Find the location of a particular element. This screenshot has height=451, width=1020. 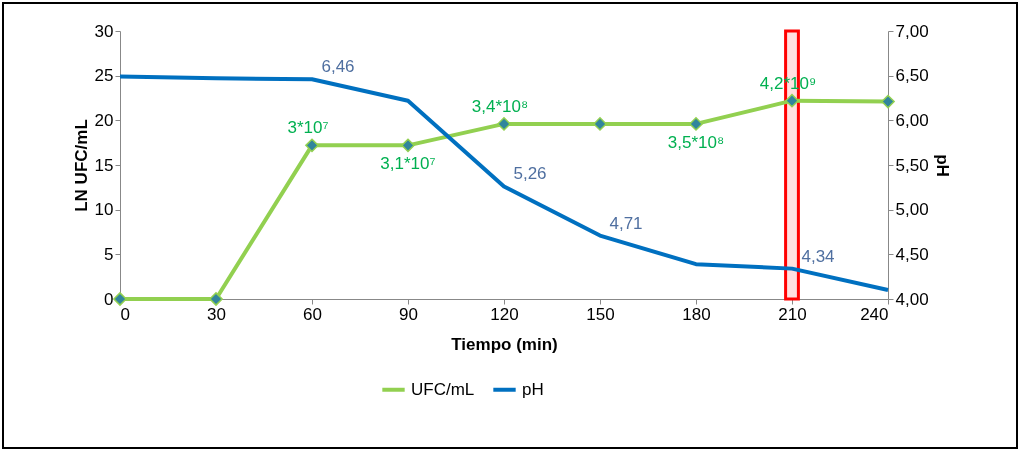

x-tick-label: 180 is located at coordinates (696, 314).